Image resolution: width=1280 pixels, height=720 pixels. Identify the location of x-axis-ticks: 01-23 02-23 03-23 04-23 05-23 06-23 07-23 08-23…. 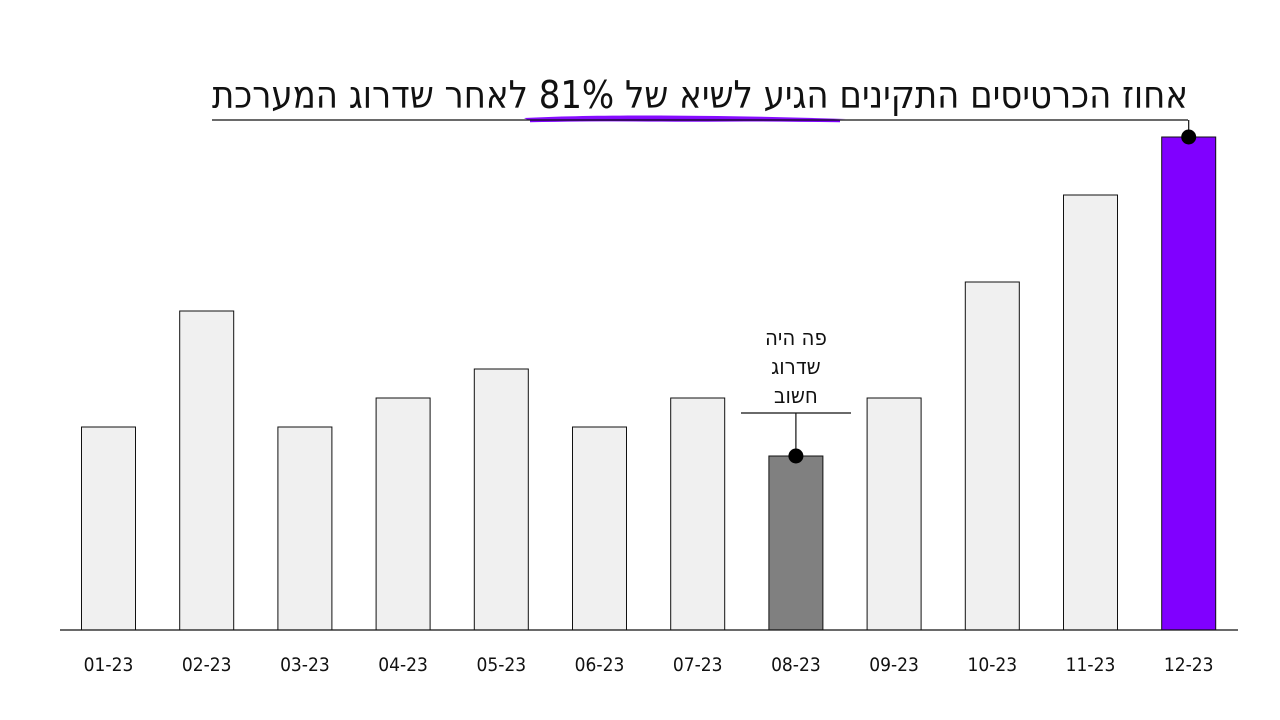
(649, 665).